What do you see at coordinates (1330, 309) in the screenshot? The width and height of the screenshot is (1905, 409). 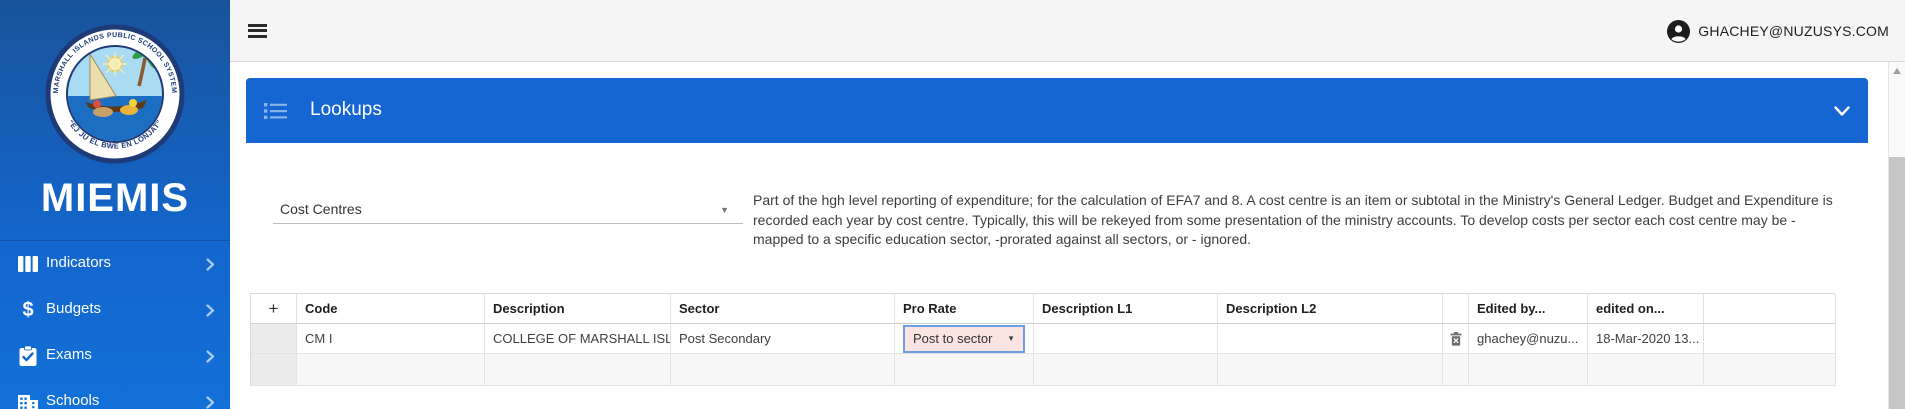 I see `column-header-description-l2: Description L2` at bounding box center [1330, 309].